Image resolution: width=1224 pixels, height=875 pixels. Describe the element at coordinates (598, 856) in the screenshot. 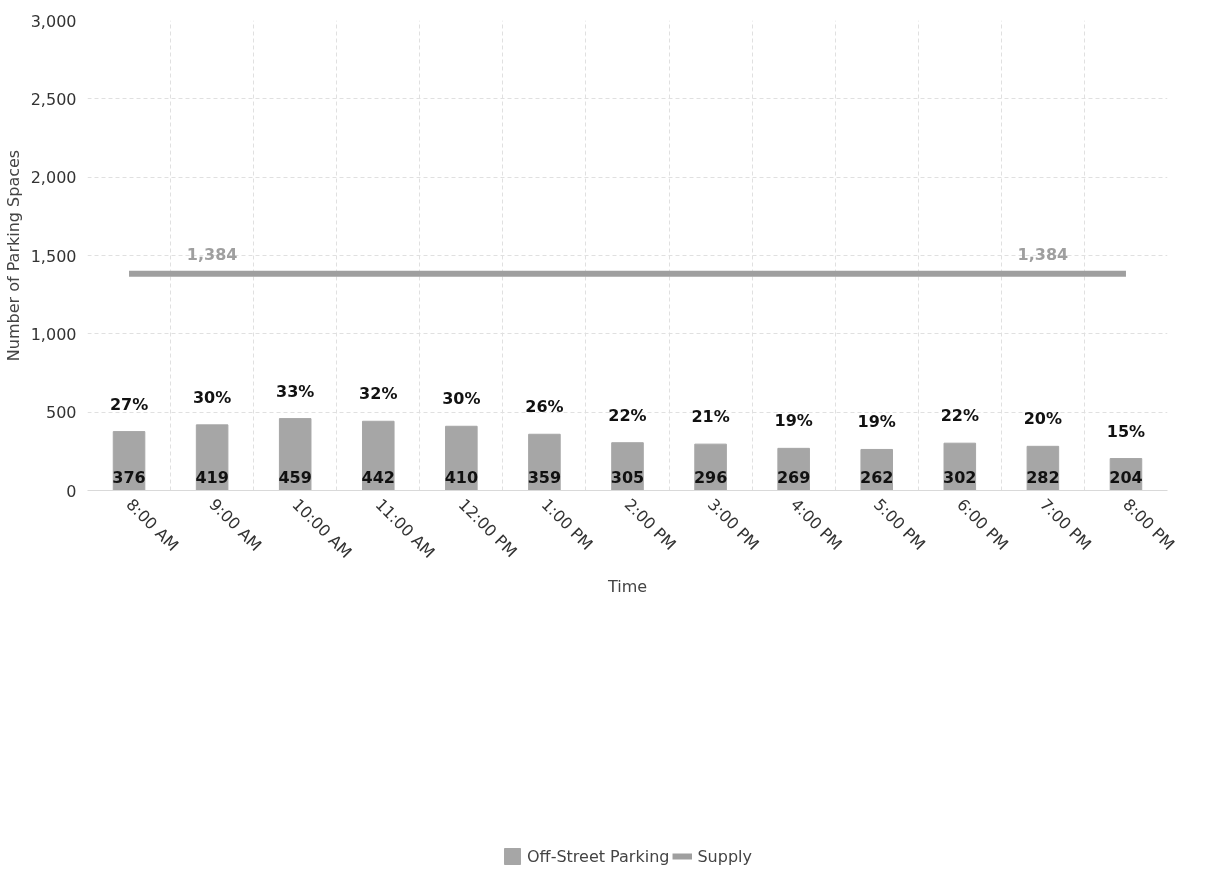

I see `legend-label: Off-Street Parking` at that location.